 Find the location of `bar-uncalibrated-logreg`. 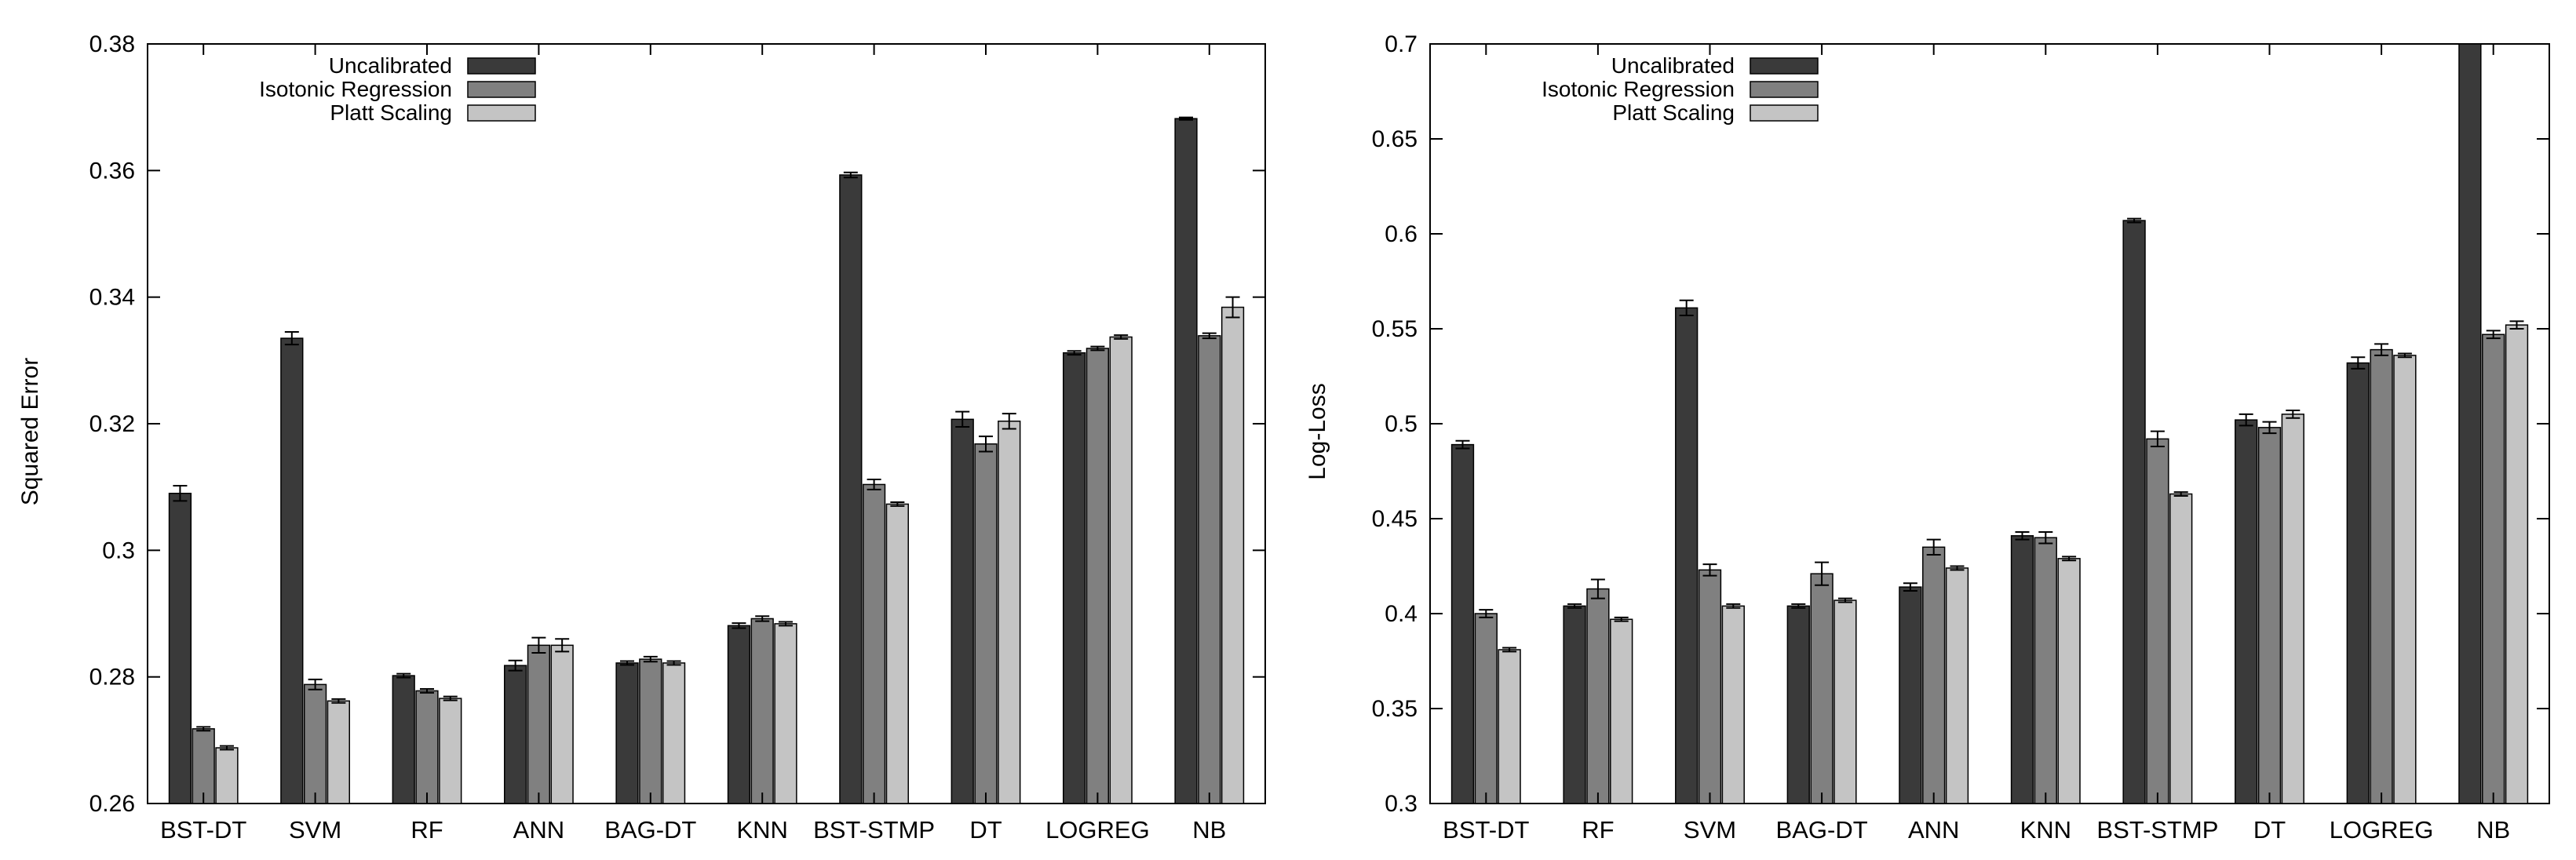

bar-uncalibrated-logreg is located at coordinates (2358, 583).